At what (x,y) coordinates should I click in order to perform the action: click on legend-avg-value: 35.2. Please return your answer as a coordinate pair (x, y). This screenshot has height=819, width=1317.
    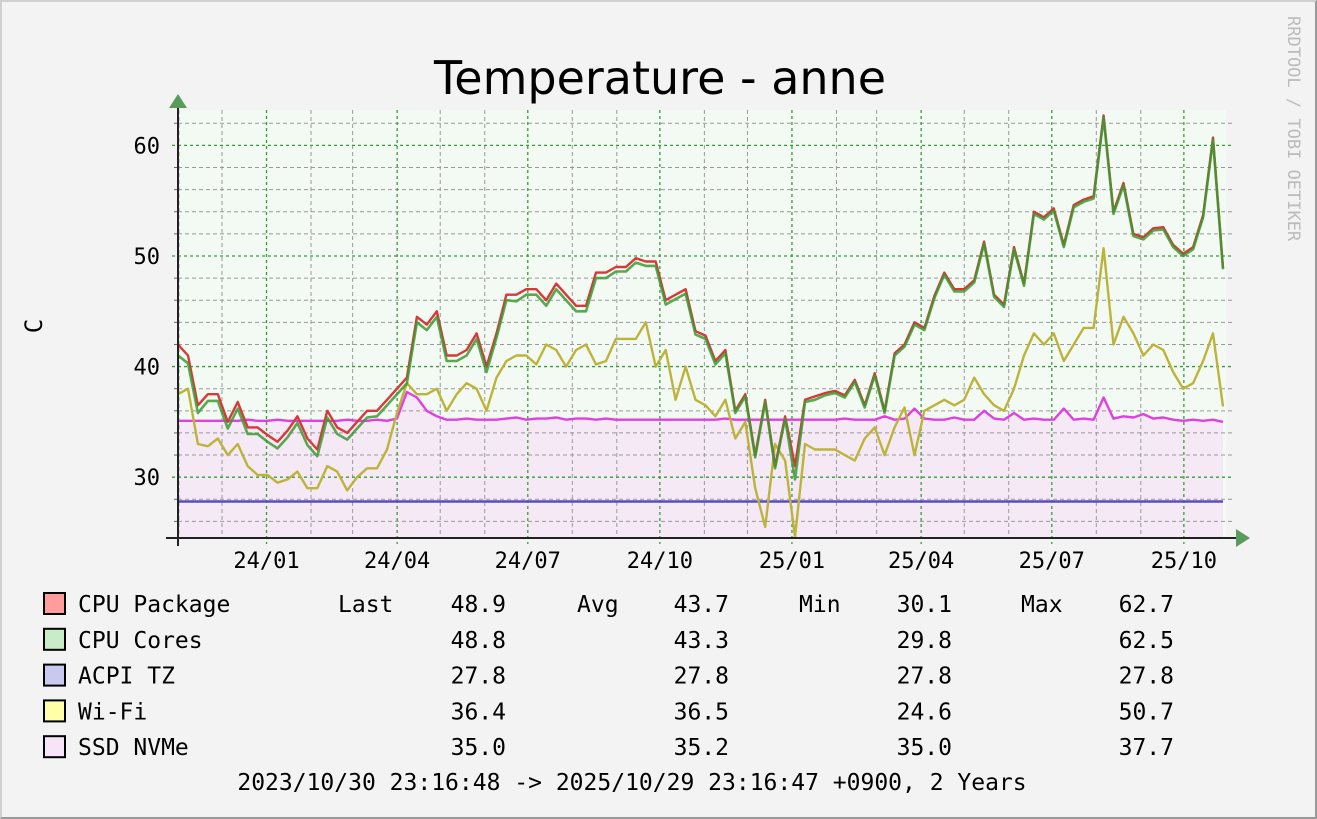
    Looking at the image, I should click on (701, 748).